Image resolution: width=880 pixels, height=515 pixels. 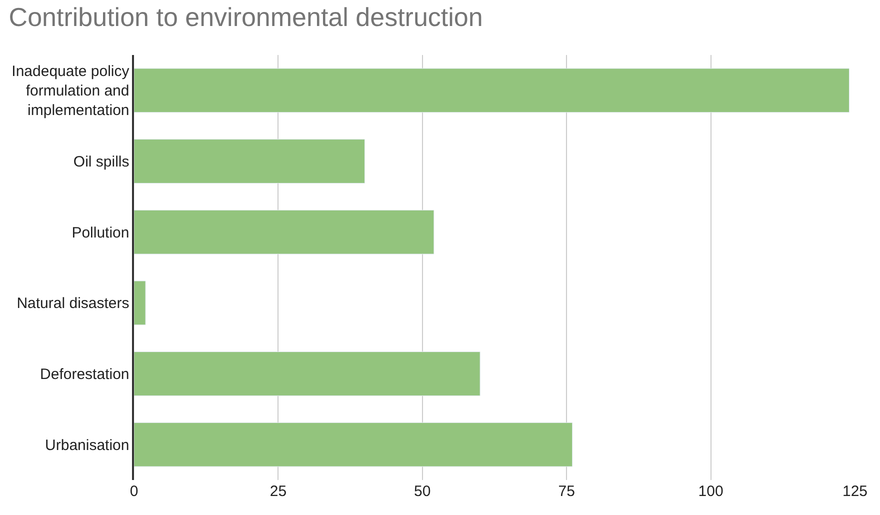 I want to click on y-tick-label: Inadequate policy formulation and implementation, so click(x=71, y=91).